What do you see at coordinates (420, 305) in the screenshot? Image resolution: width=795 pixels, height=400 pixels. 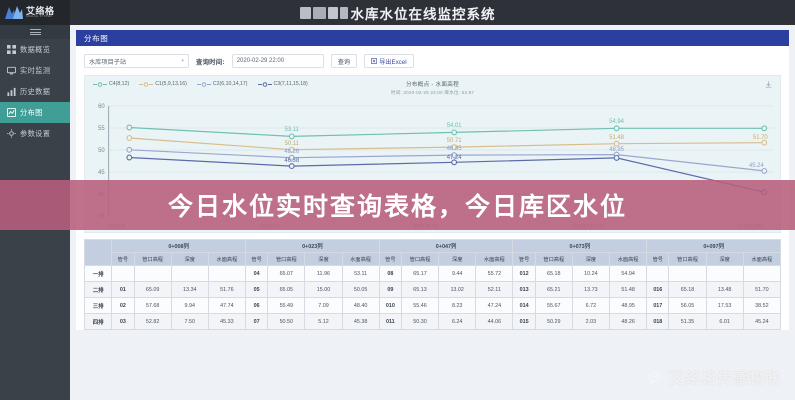 I see `cell-top-elev: 55.46` at bounding box center [420, 305].